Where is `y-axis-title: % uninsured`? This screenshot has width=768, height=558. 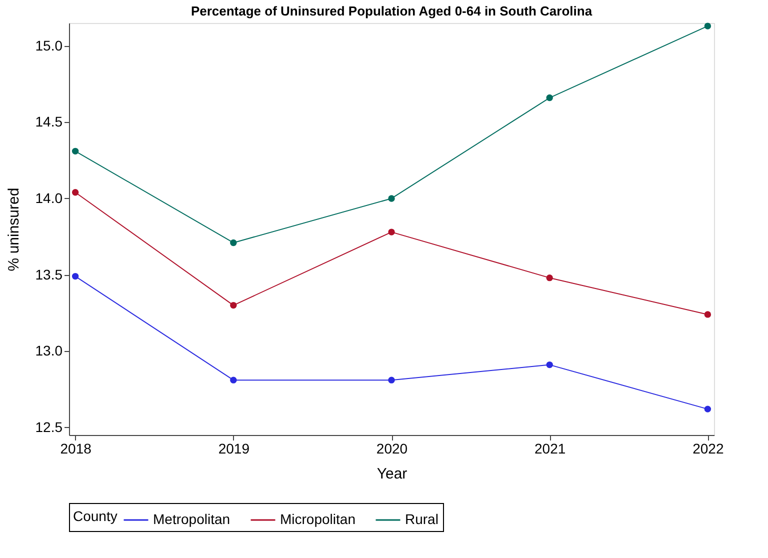
y-axis-title: % uninsured is located at coordinates (13, 230).